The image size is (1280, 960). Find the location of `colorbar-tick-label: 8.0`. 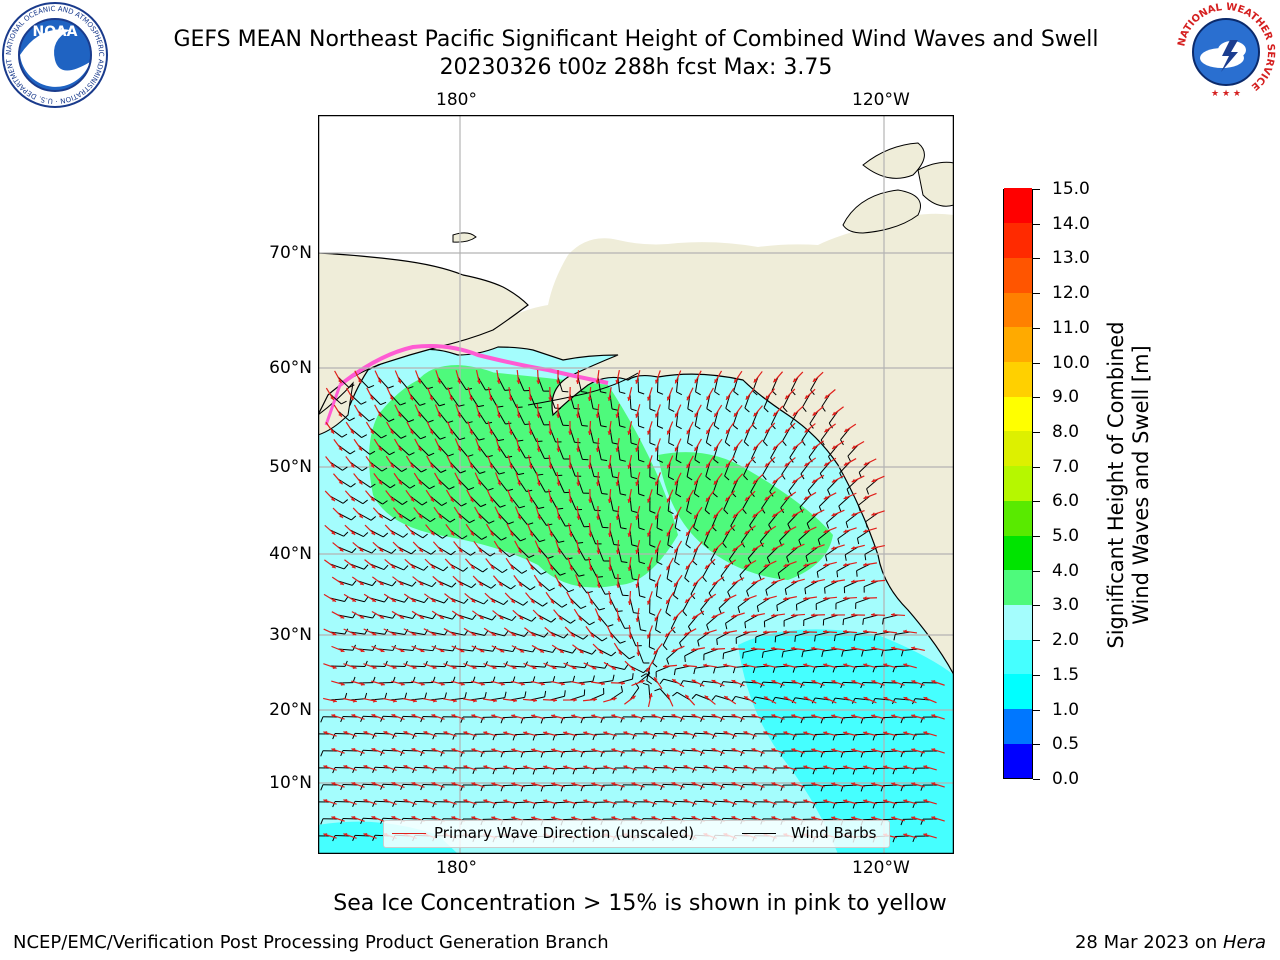

colorbar-tick-label: 8.0 is located at coordinates (1066, 431).